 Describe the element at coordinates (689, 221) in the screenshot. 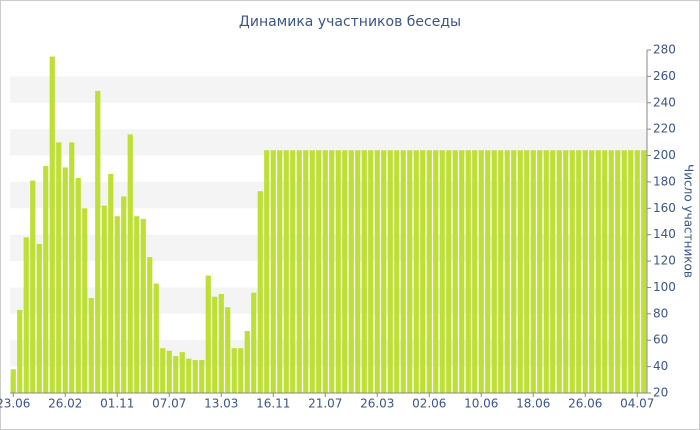

I see `y-axis-title: Число участников` at that location.